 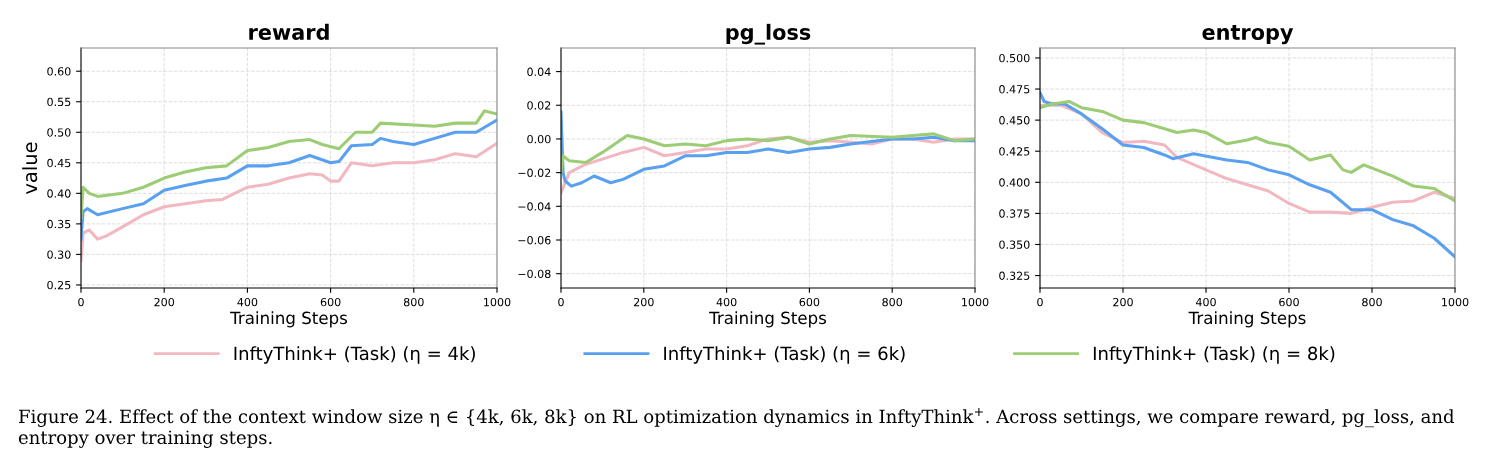 I want to click on y-tick-label: 0.25, so click(x=59, y=285).